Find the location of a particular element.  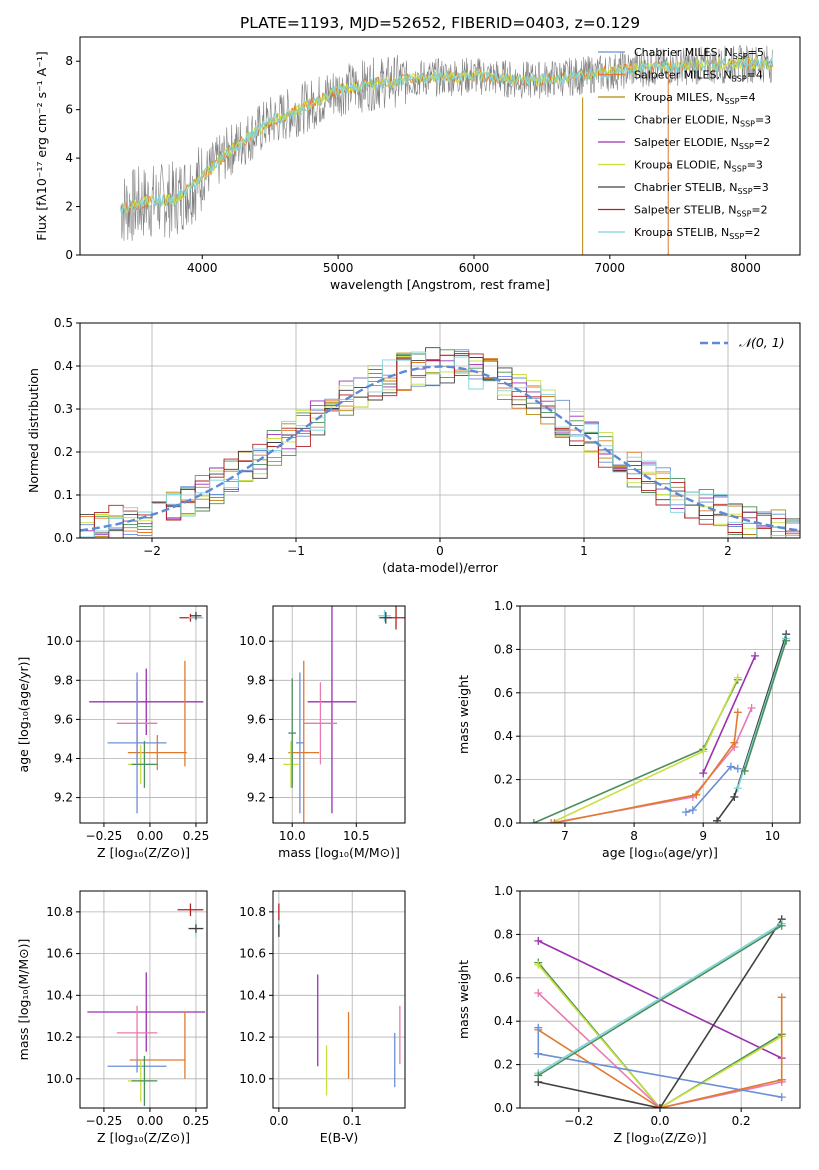

y-tick-label: 0.3 is located at coordinates (63, 409).